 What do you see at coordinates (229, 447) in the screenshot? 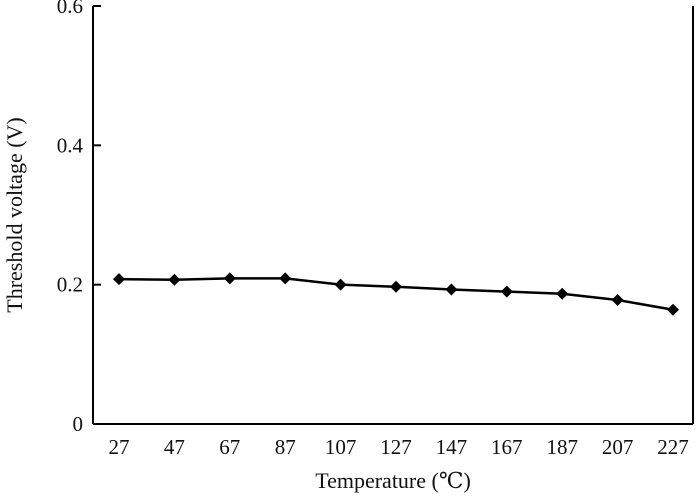
I see `x-tick-label: 67` at bounding box center [229, 447].